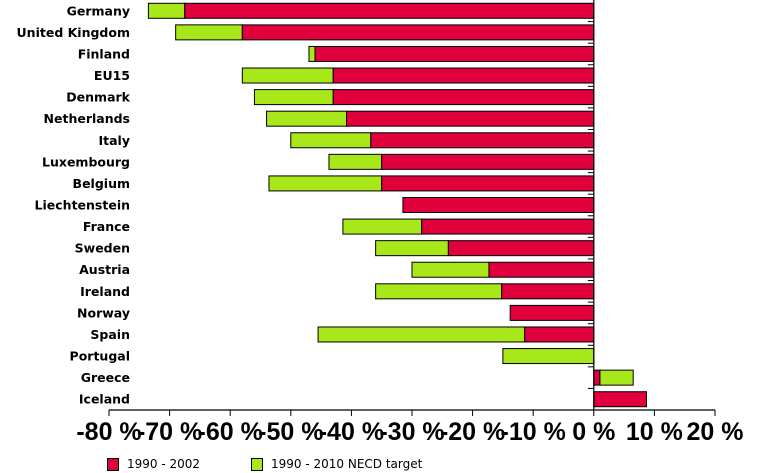 Image resolution: width=768 pixels, height=473 pixels. I want to click on category-label: France, so click(106, 226).